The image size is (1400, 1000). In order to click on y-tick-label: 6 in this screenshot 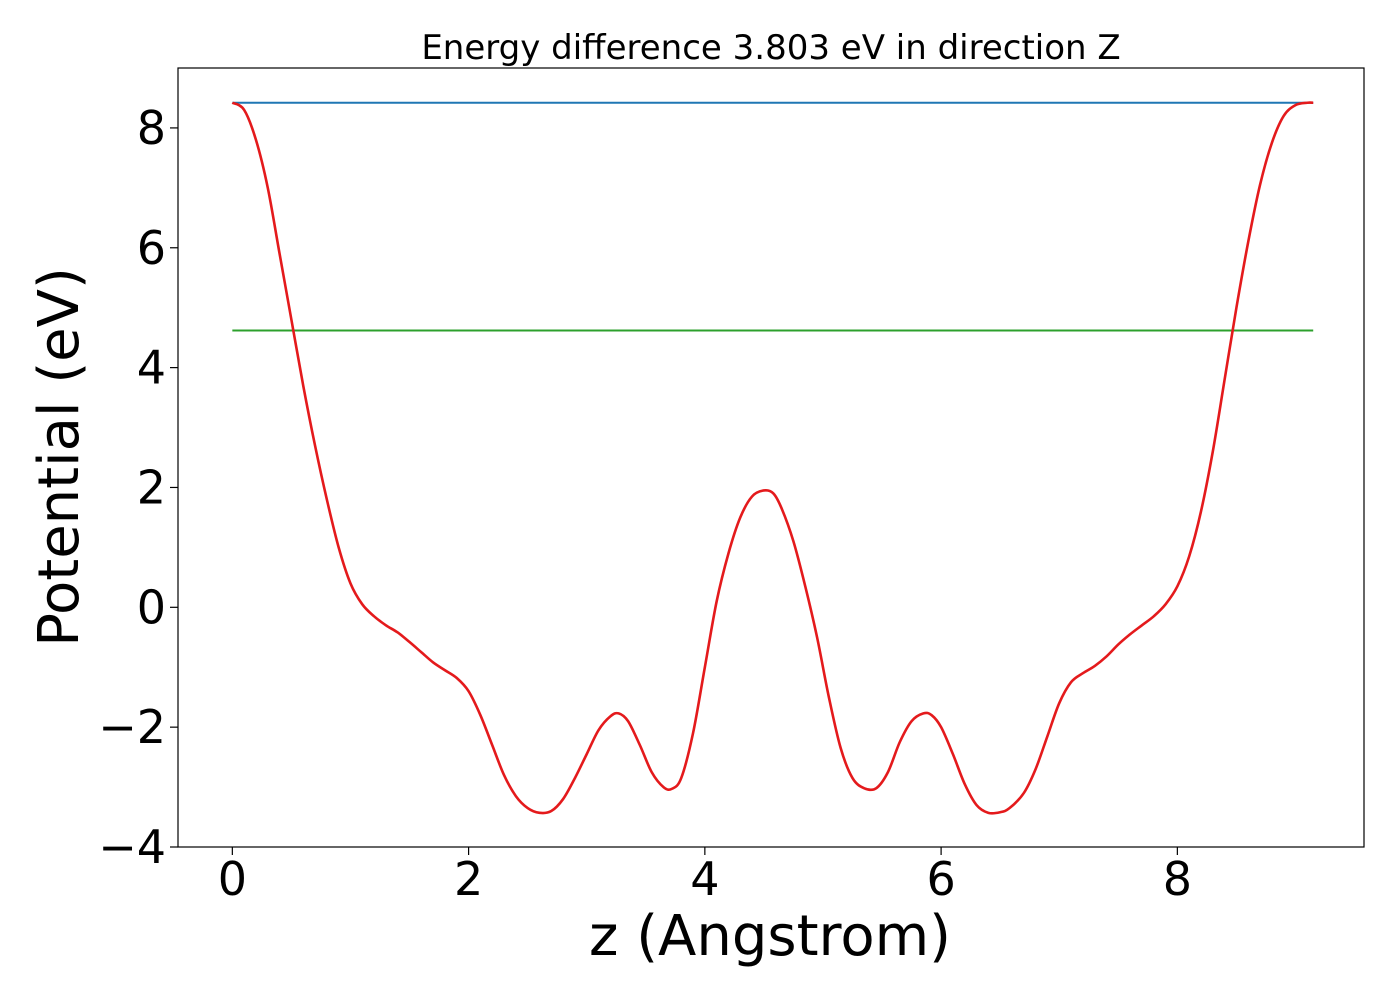, I will do `click(151, 248)`.